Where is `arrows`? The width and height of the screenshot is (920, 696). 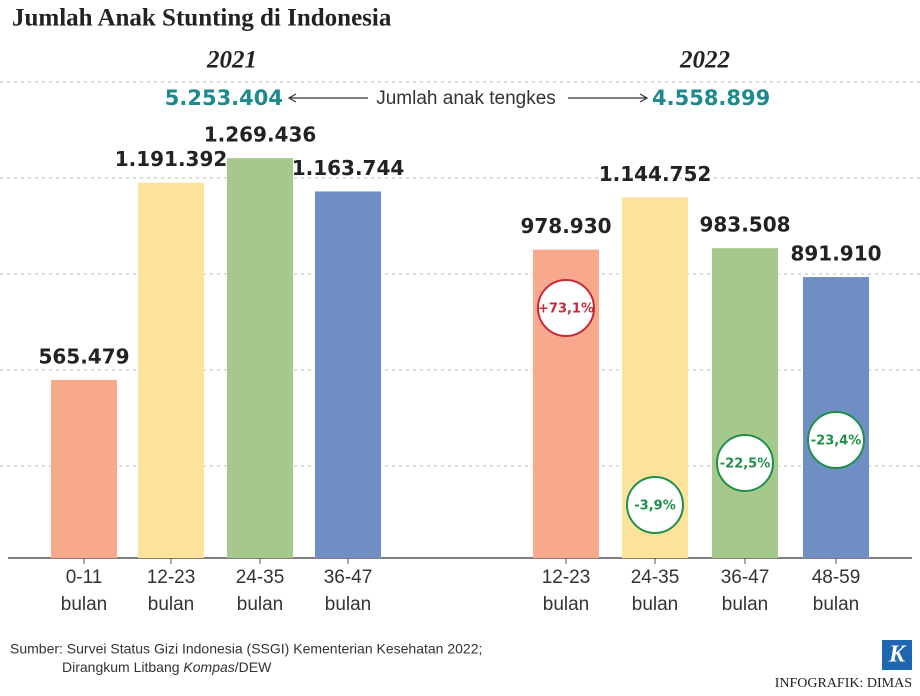
arrows is located at coordinates (468, 98).